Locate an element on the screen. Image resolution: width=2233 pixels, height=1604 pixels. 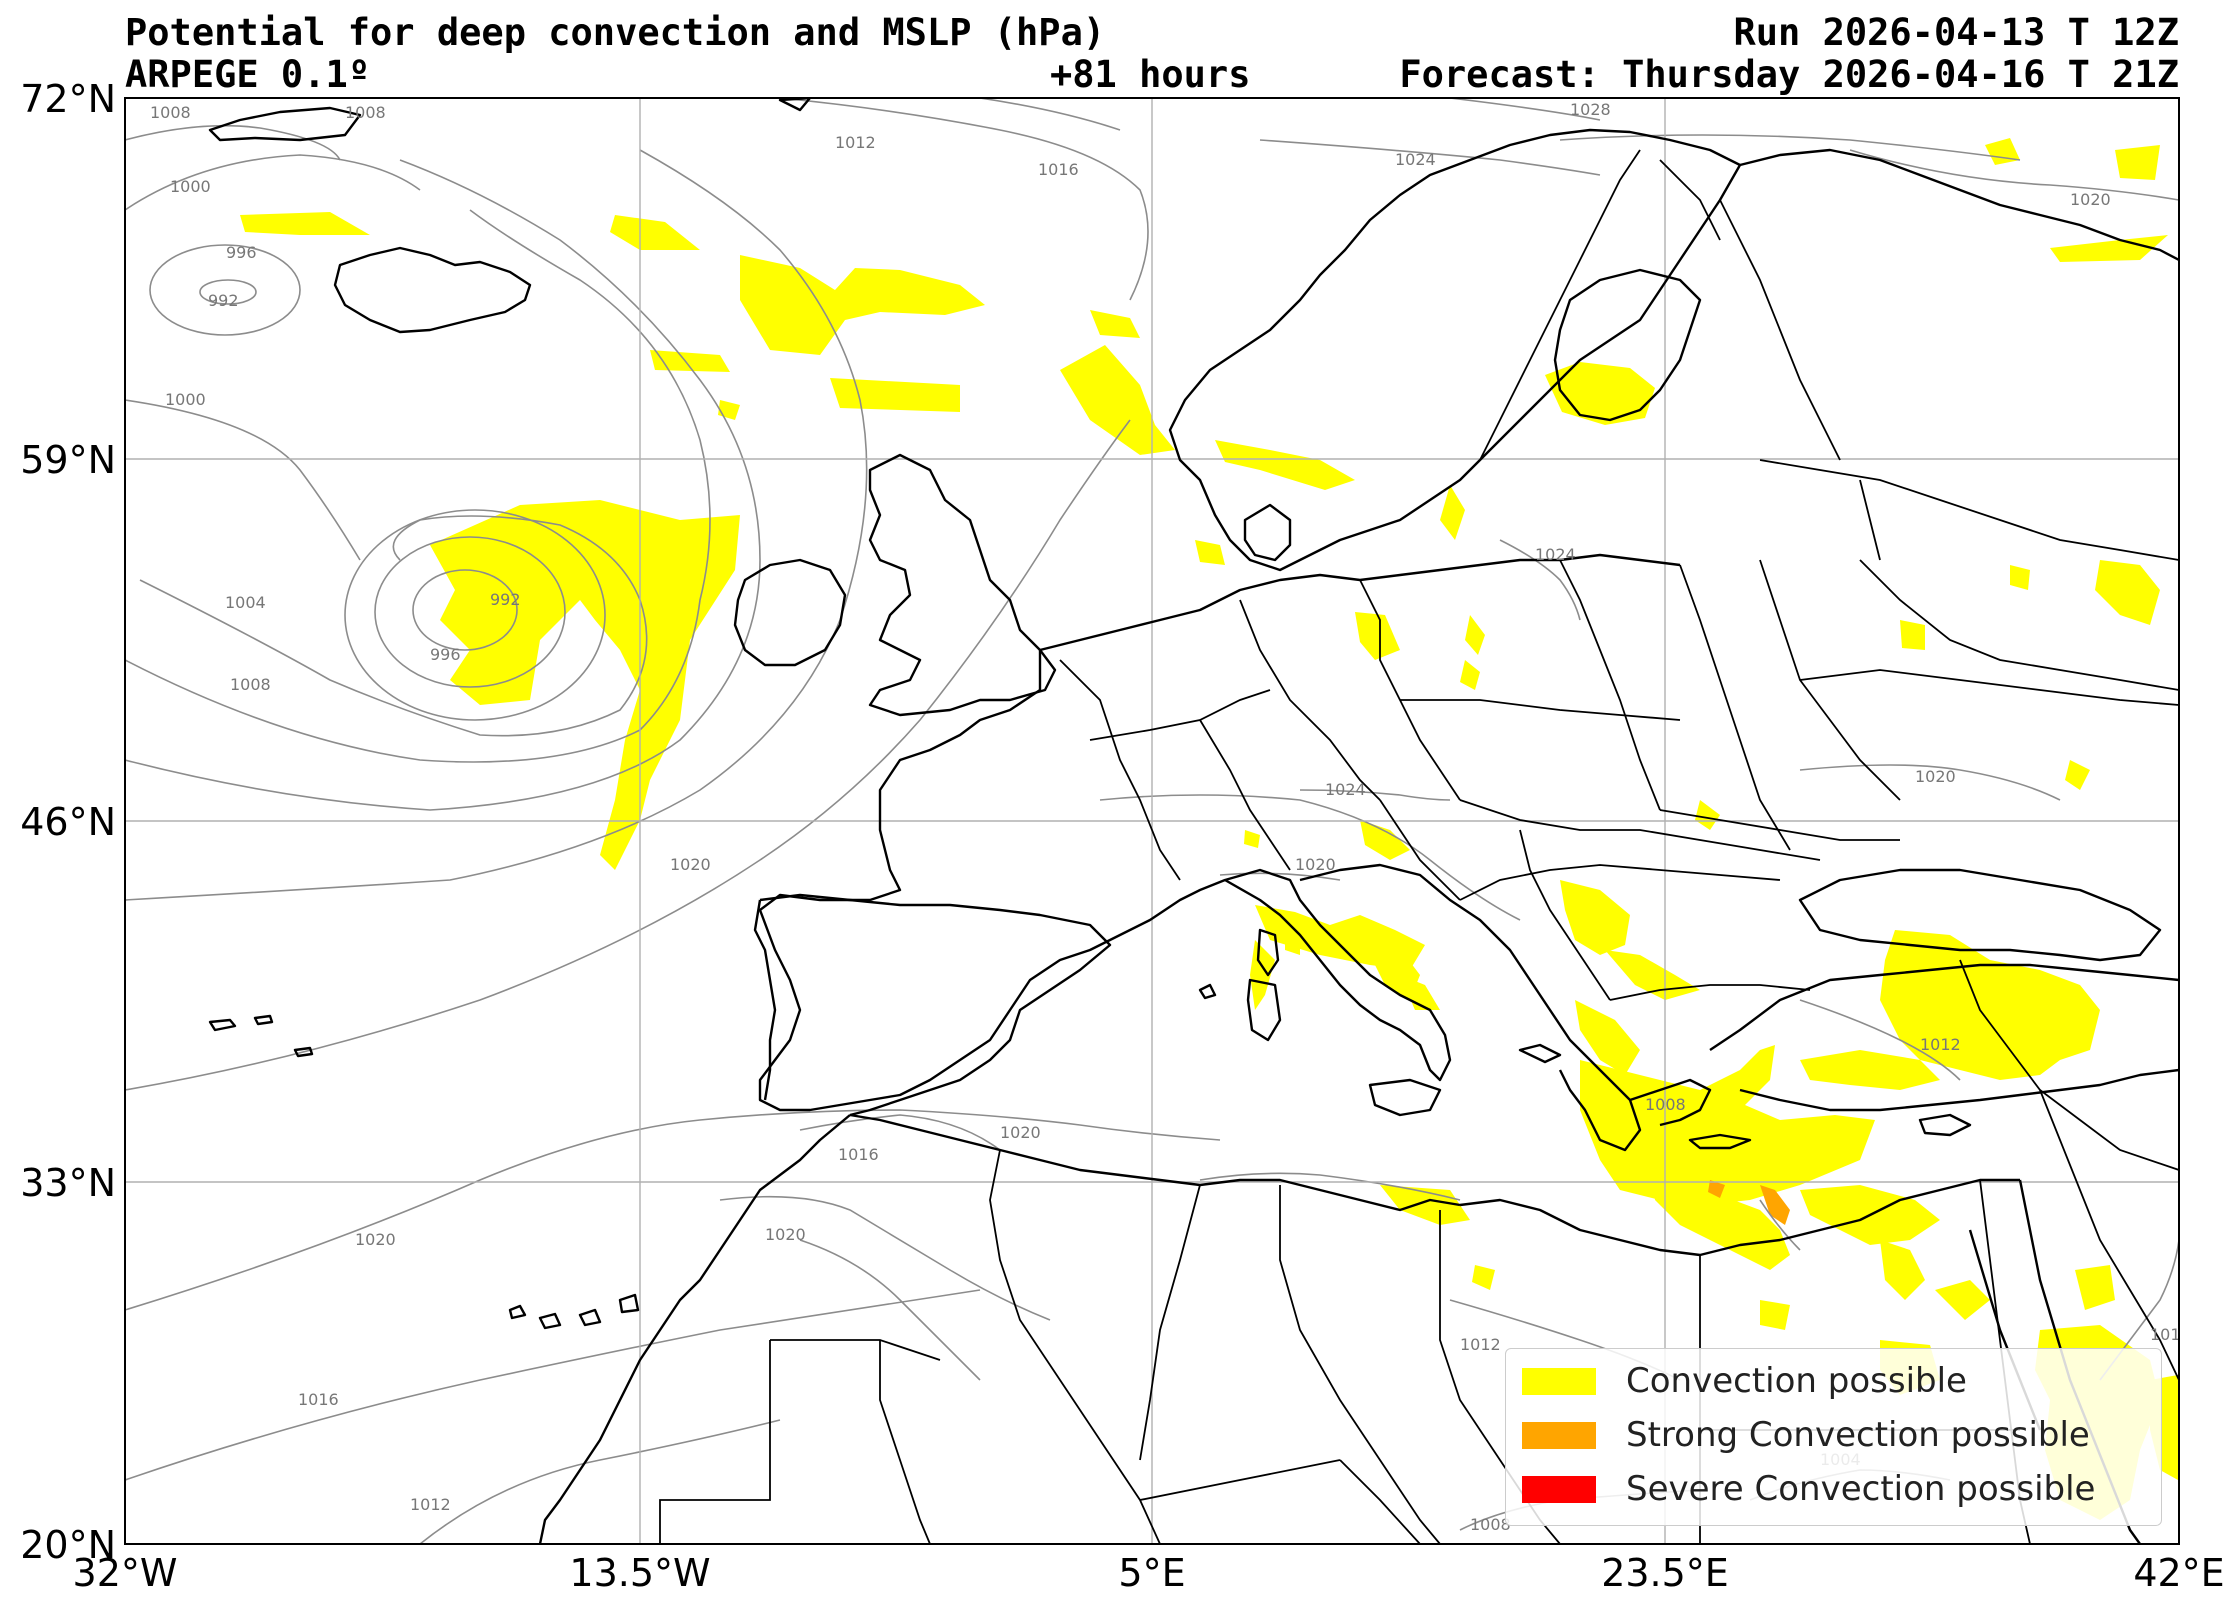
legend-item-severe: Severe Convection possible is located at coordinates (1808, 1489).